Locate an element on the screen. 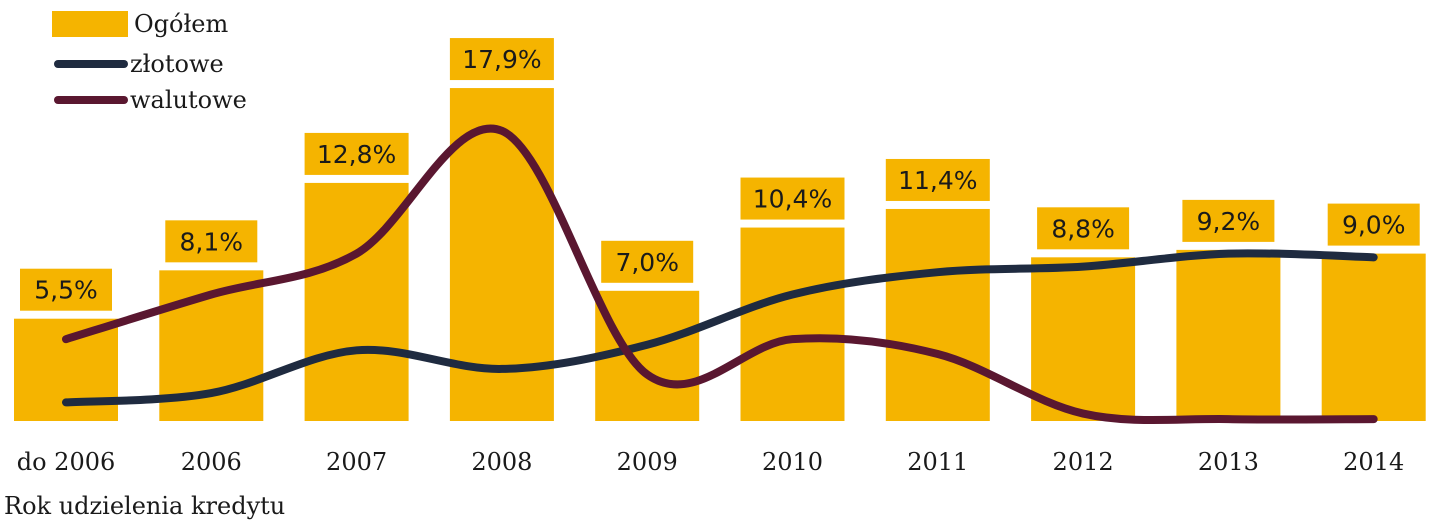  x-tick-label: 2014 is located at coordinates (1373, 462).